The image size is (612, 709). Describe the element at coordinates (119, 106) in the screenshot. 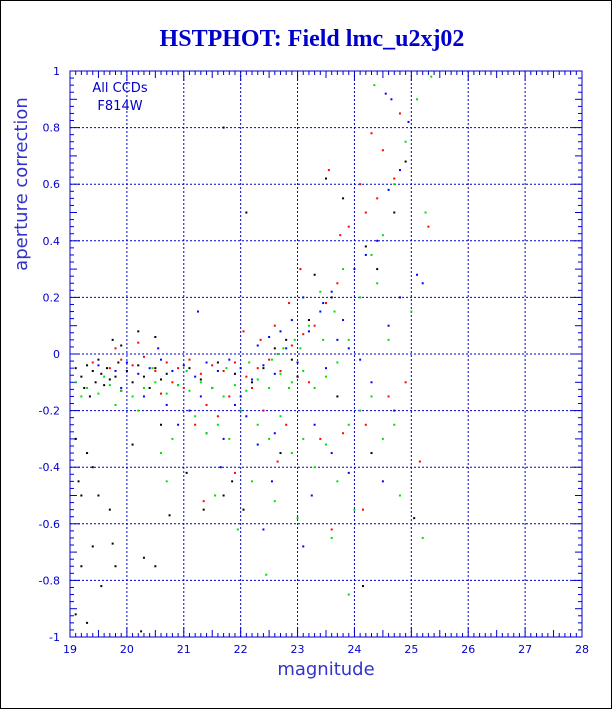

I see `annotation-filter: F814W` at that location.